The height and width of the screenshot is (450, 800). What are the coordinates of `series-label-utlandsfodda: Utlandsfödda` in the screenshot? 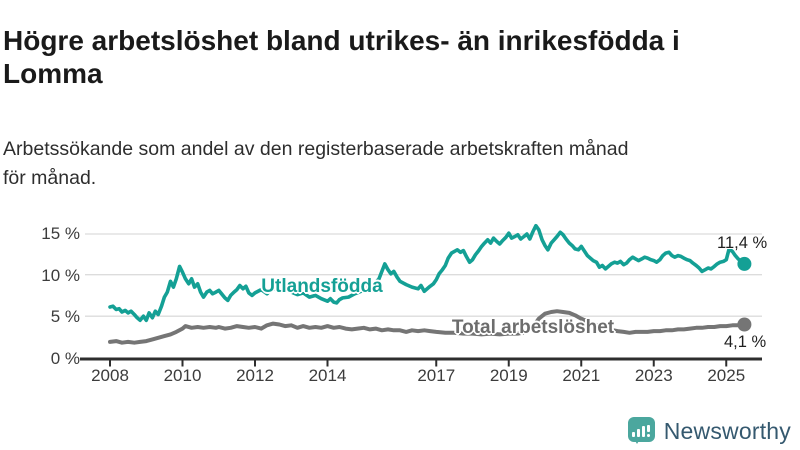 It's located at (322, 286).